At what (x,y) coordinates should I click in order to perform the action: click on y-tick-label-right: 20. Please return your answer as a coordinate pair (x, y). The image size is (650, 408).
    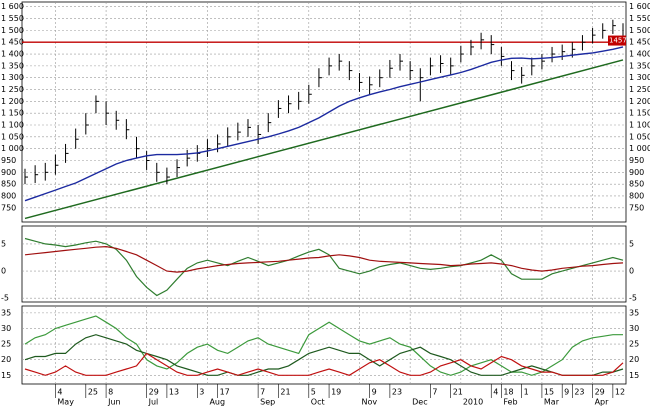
    Looking at the image, I should click on (634, 359).